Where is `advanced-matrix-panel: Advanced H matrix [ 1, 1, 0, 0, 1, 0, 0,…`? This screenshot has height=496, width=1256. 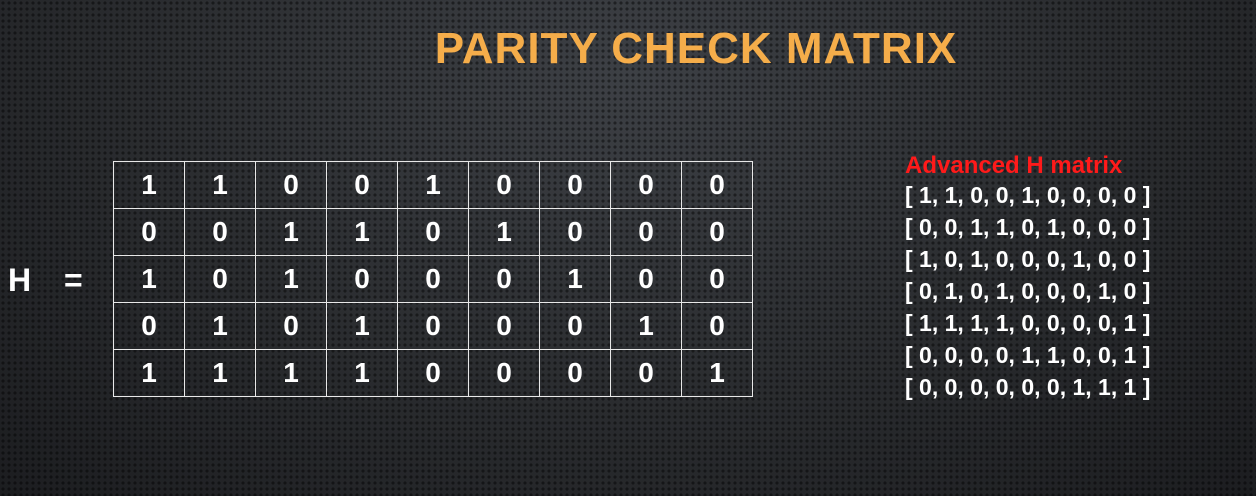
advanced-matrix-panel: Advanced H matrix [ 1, 1, 0, 0, 1, 0, 0,… is located at coordinates (1055, 278).